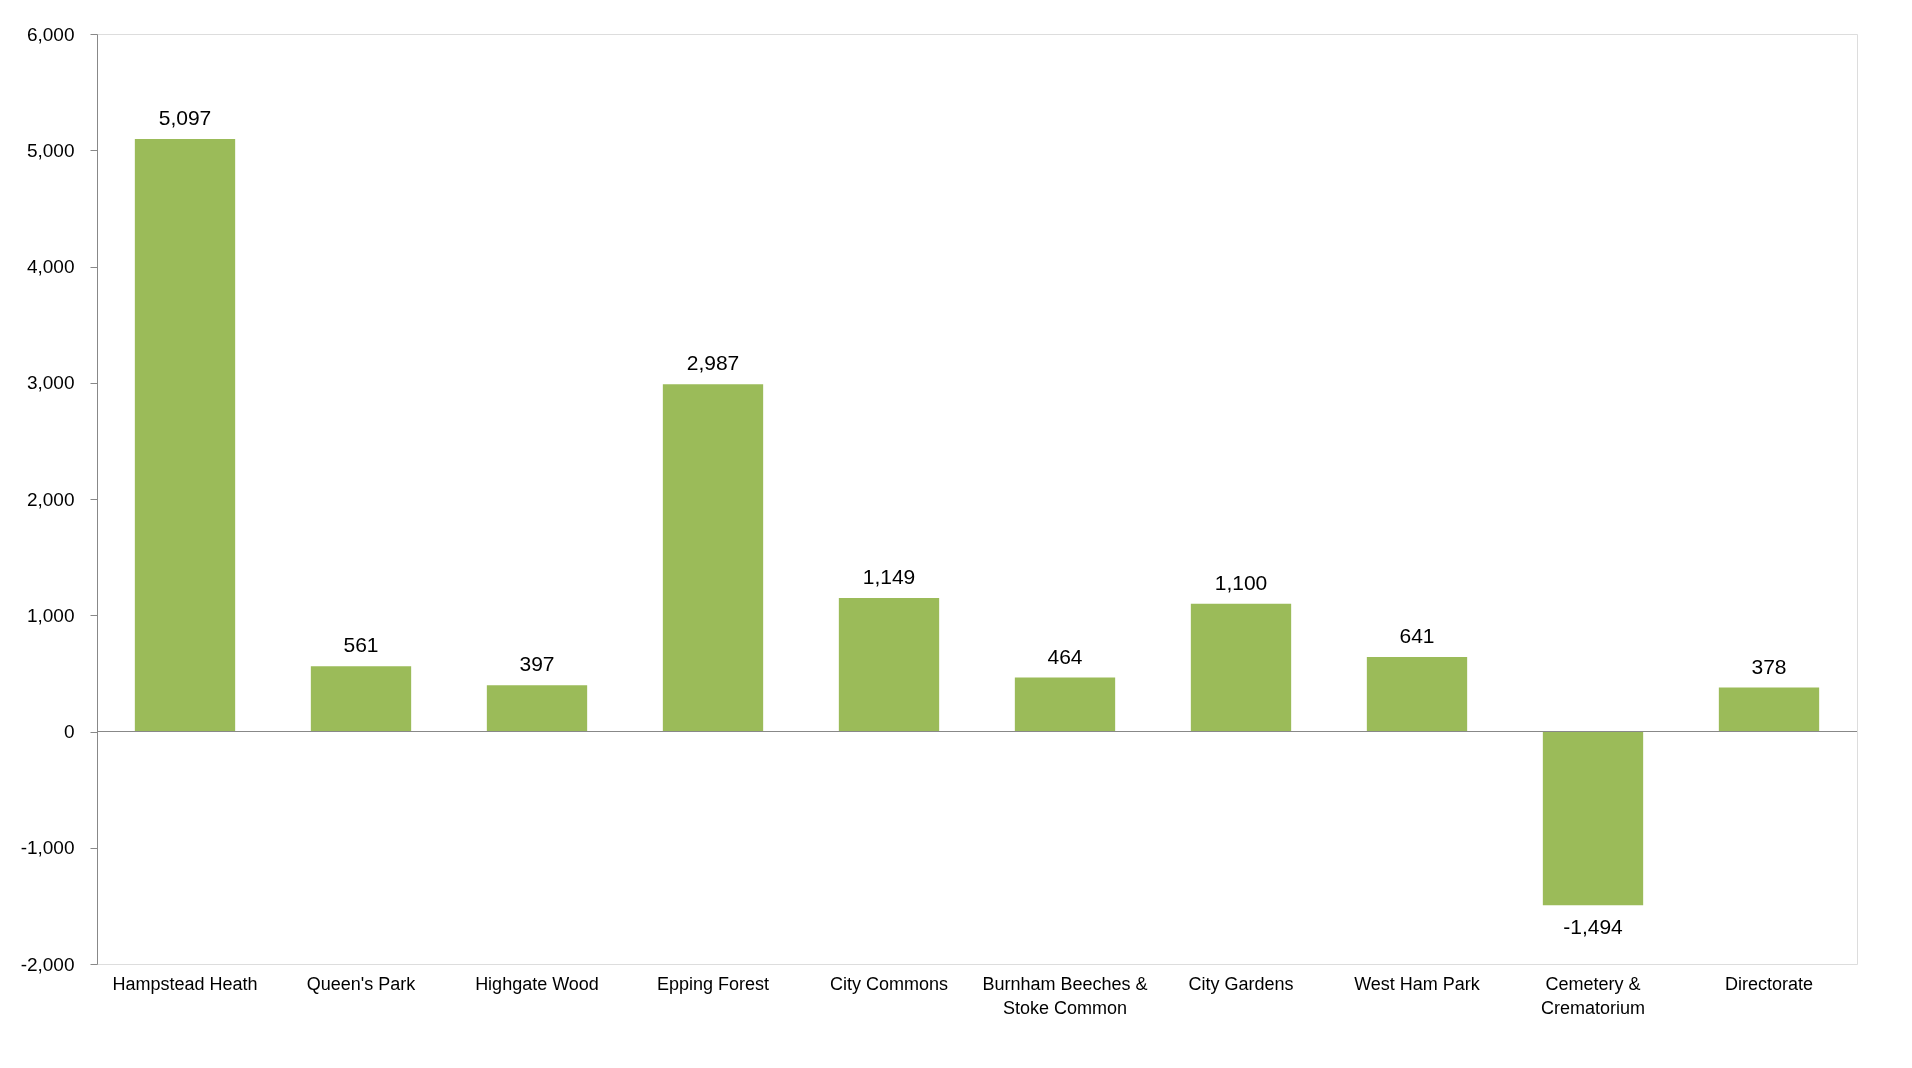 Image resolution: width=1912 pixels, height=1068 pixels. What do you see at coordinates (47, 964) in the screenshot?
I see `y-tick-label: -2,000` at bounding box center [47, 964].